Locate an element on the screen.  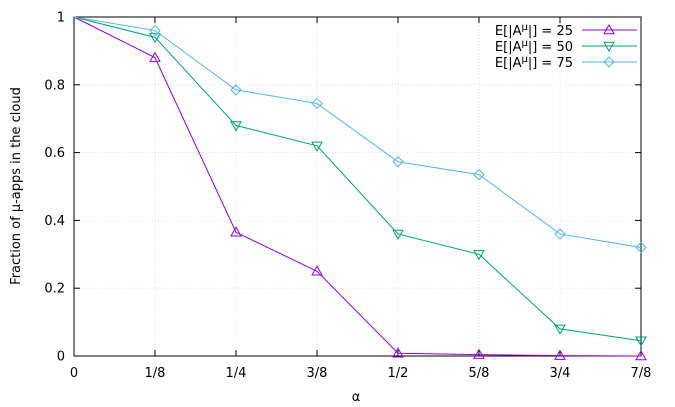
legend: E[|Aμ|] = 25E[|Aμ|] = 50E[|Aμ|] = 75 is located at coordinates (566, 46).